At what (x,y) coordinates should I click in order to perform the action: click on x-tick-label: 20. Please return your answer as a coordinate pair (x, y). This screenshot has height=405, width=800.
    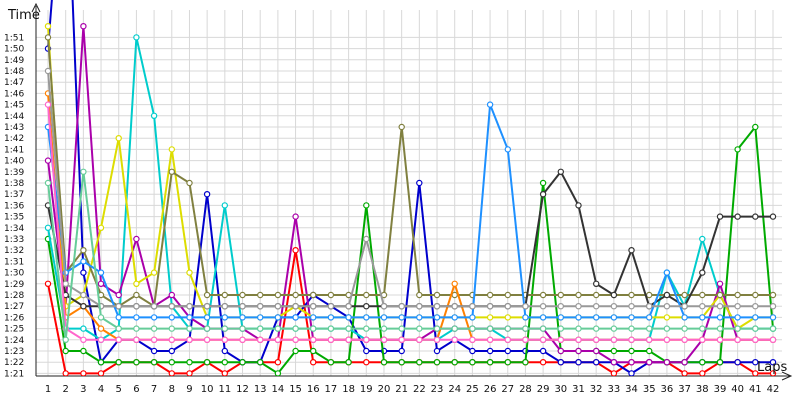
    Looking at the image, I should click on (384, 389).